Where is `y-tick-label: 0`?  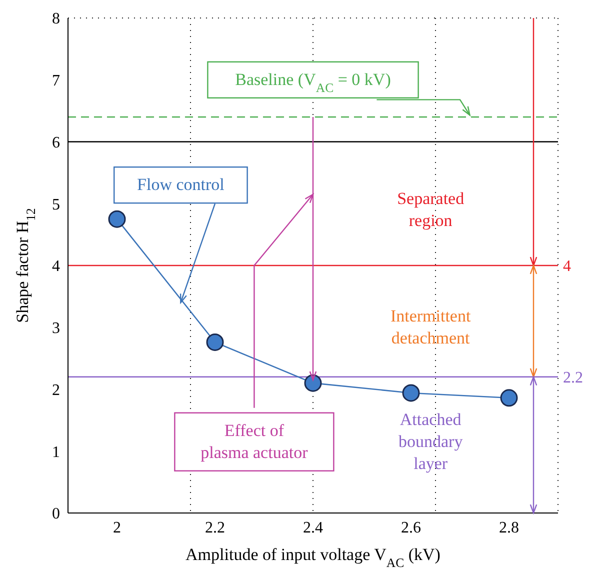 y-tick-label: 0 is located at coordinates (56, 514).